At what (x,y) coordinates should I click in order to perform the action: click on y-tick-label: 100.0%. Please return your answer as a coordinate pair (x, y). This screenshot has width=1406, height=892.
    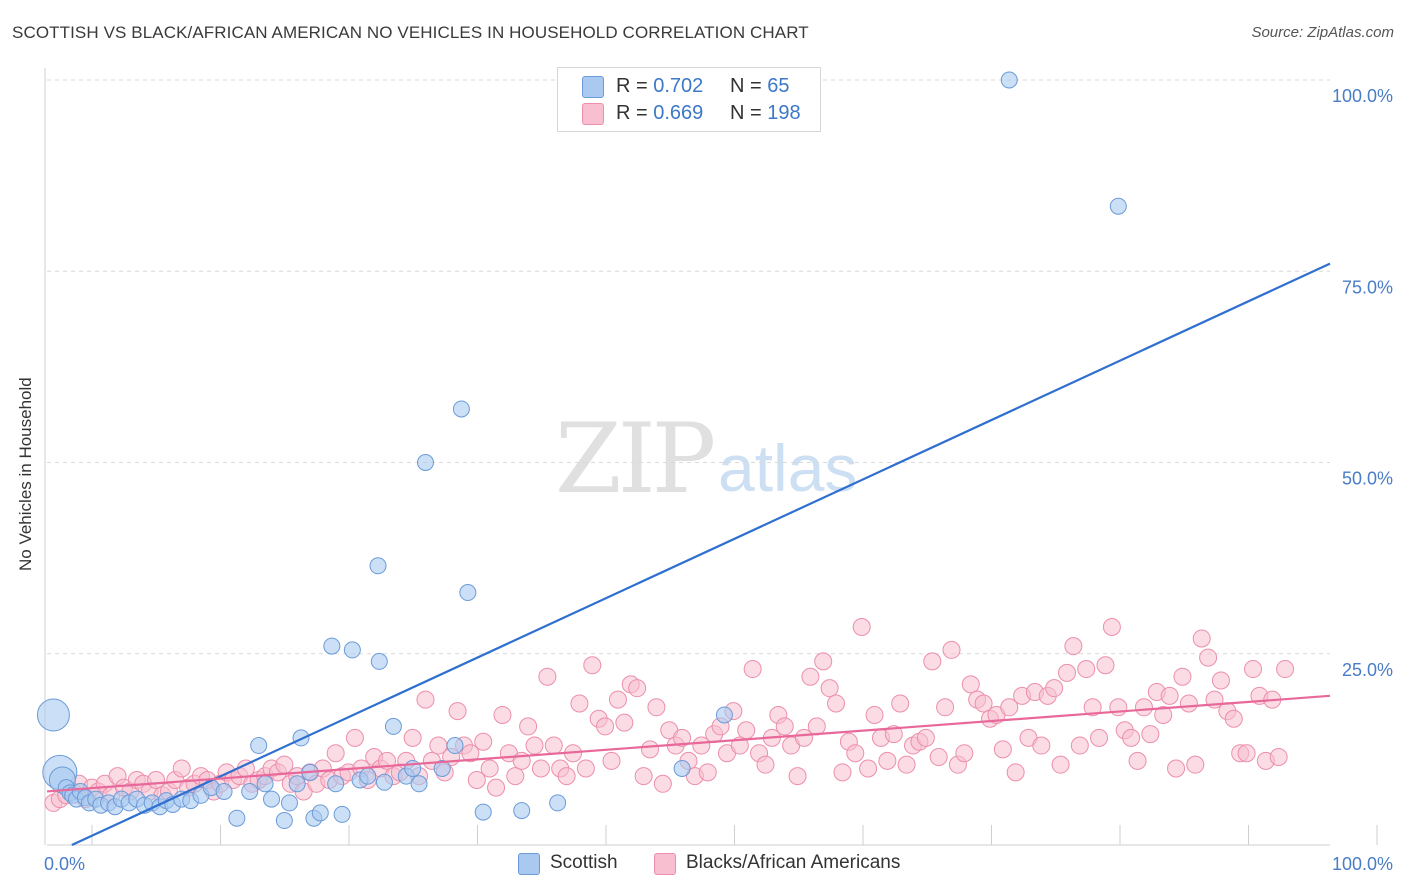
    Looking at the image, I should click on (1362, 96).